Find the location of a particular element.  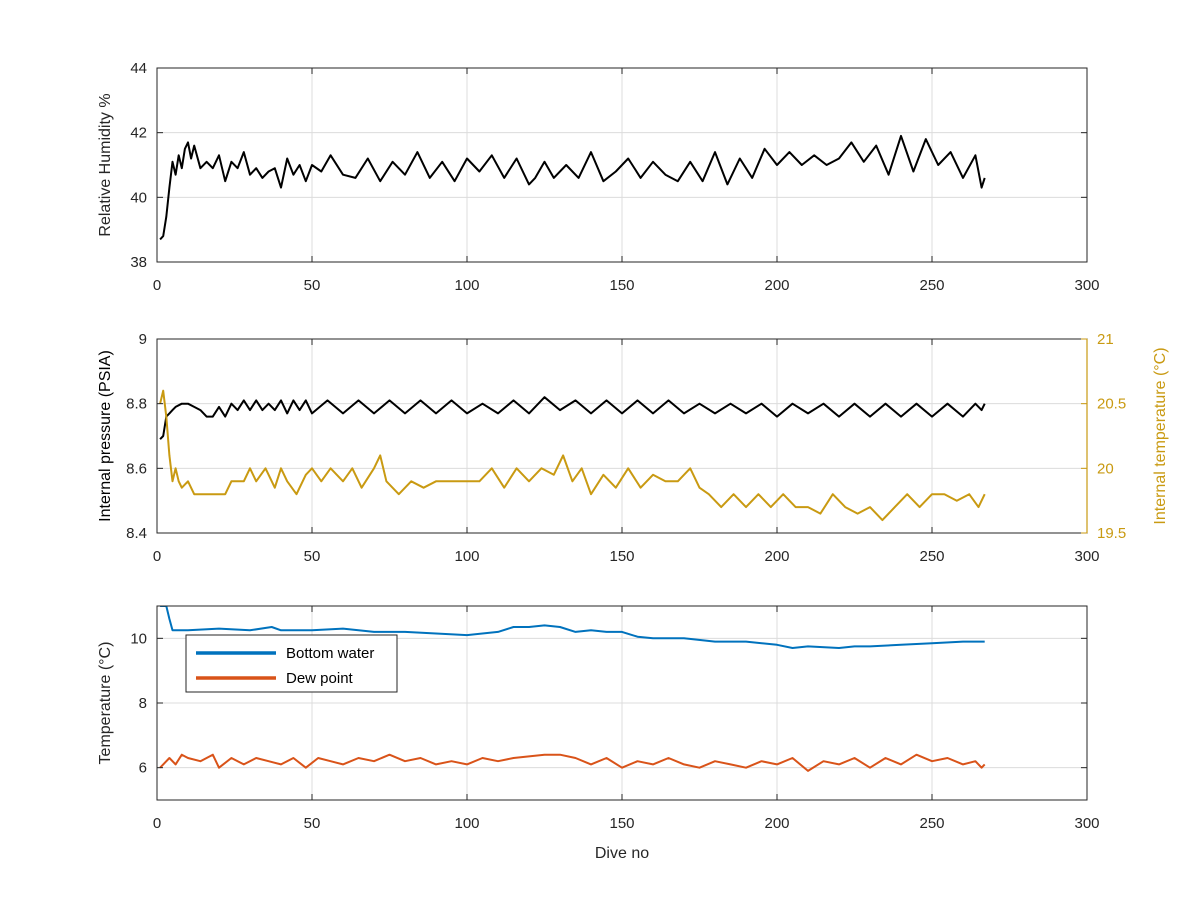

legend-entry-label: Dew point is located at coordinates (320, 678).